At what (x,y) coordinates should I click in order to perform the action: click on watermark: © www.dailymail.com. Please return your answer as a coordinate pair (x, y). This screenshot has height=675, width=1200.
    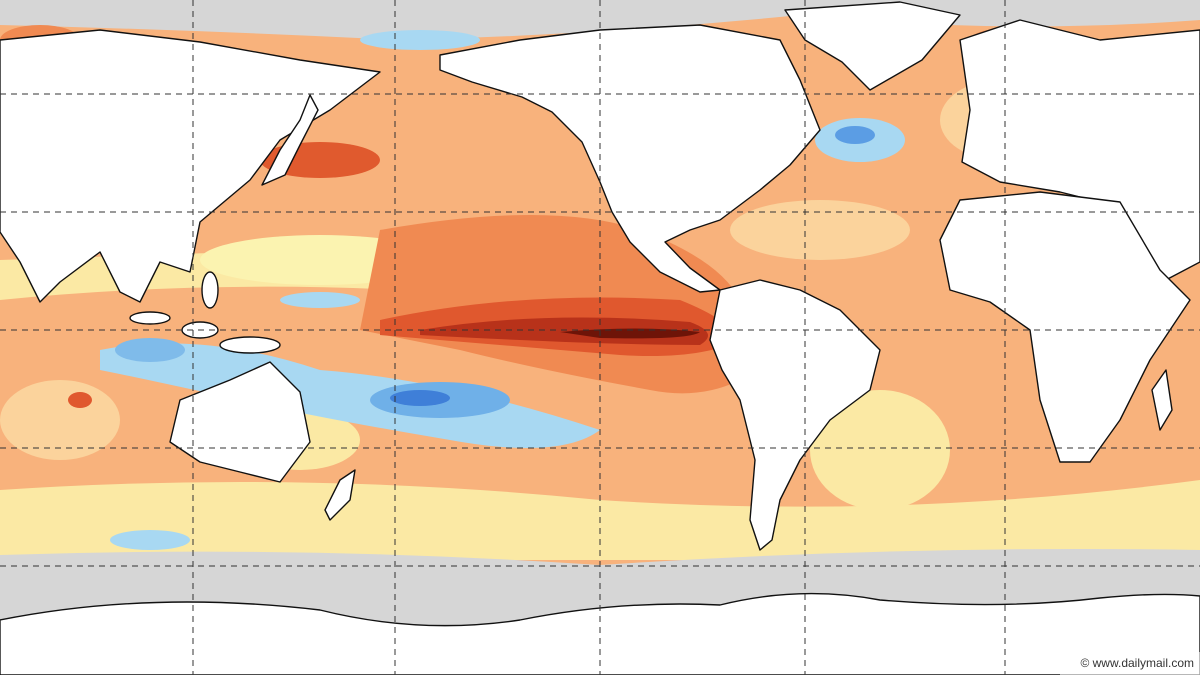
    Looking at the image, I should click on (1137, 663).